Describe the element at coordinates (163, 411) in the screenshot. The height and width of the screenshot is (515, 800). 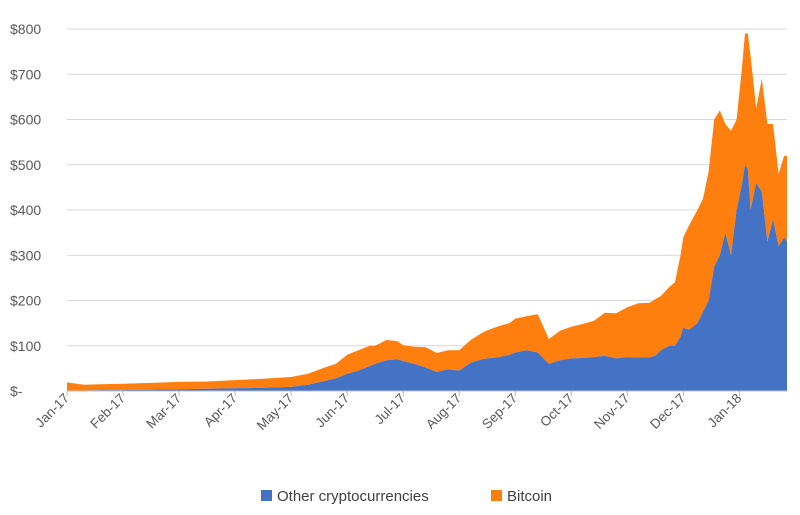
I see `x-tick-label: Mar-17` at that location.